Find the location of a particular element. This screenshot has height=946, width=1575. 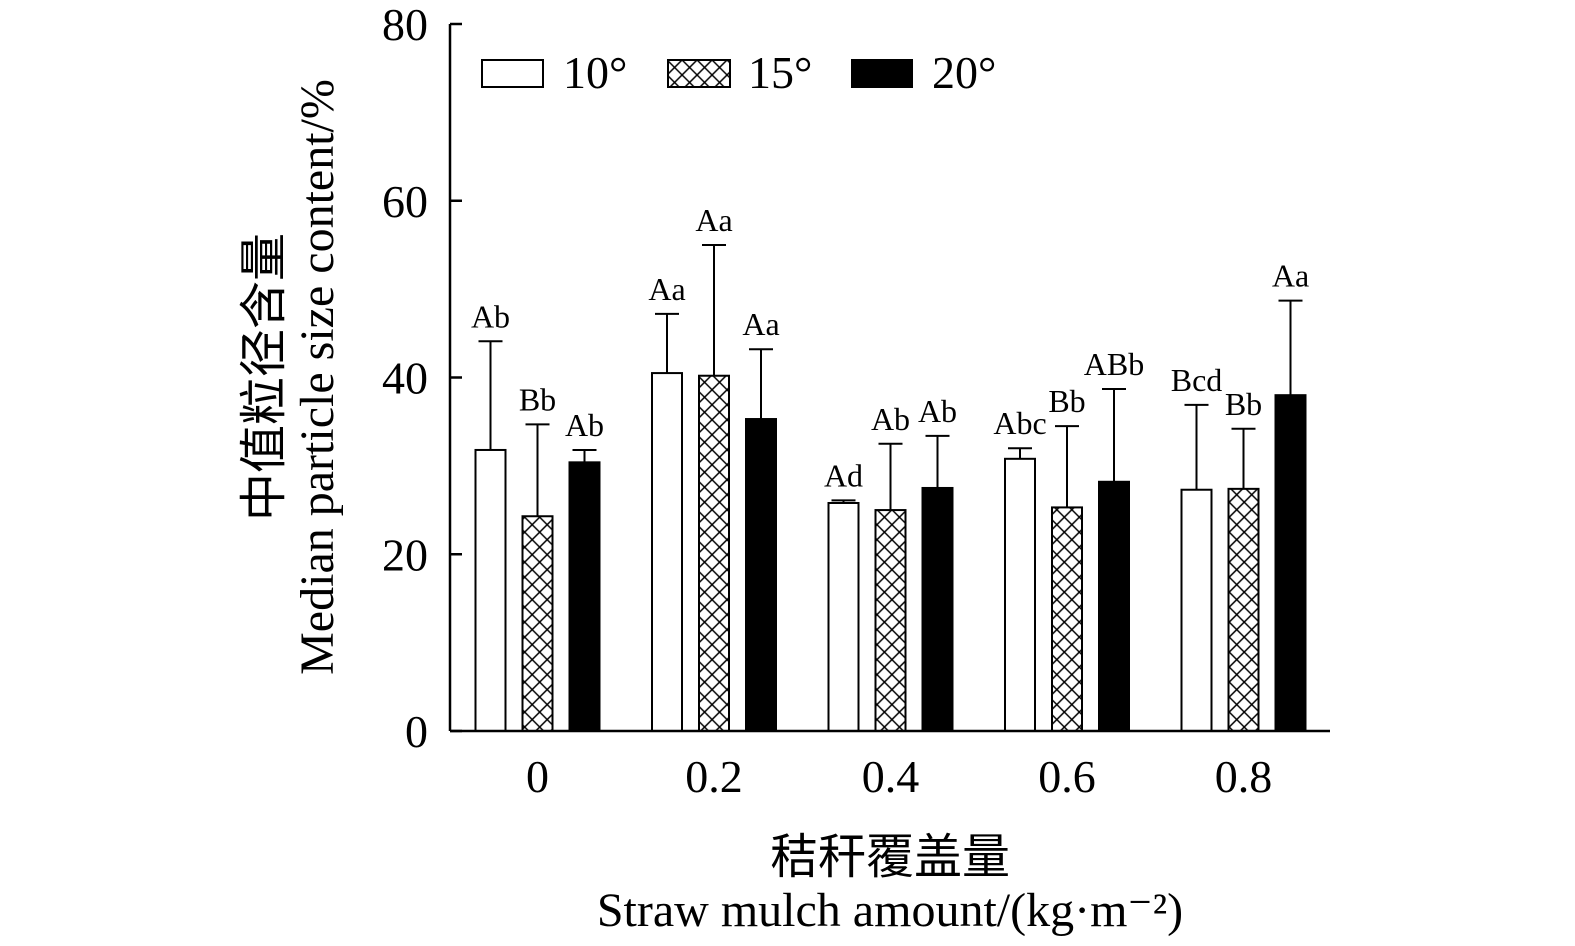

significance-label-15deg-cat-2: Aa is located at coordinates (713, 220).